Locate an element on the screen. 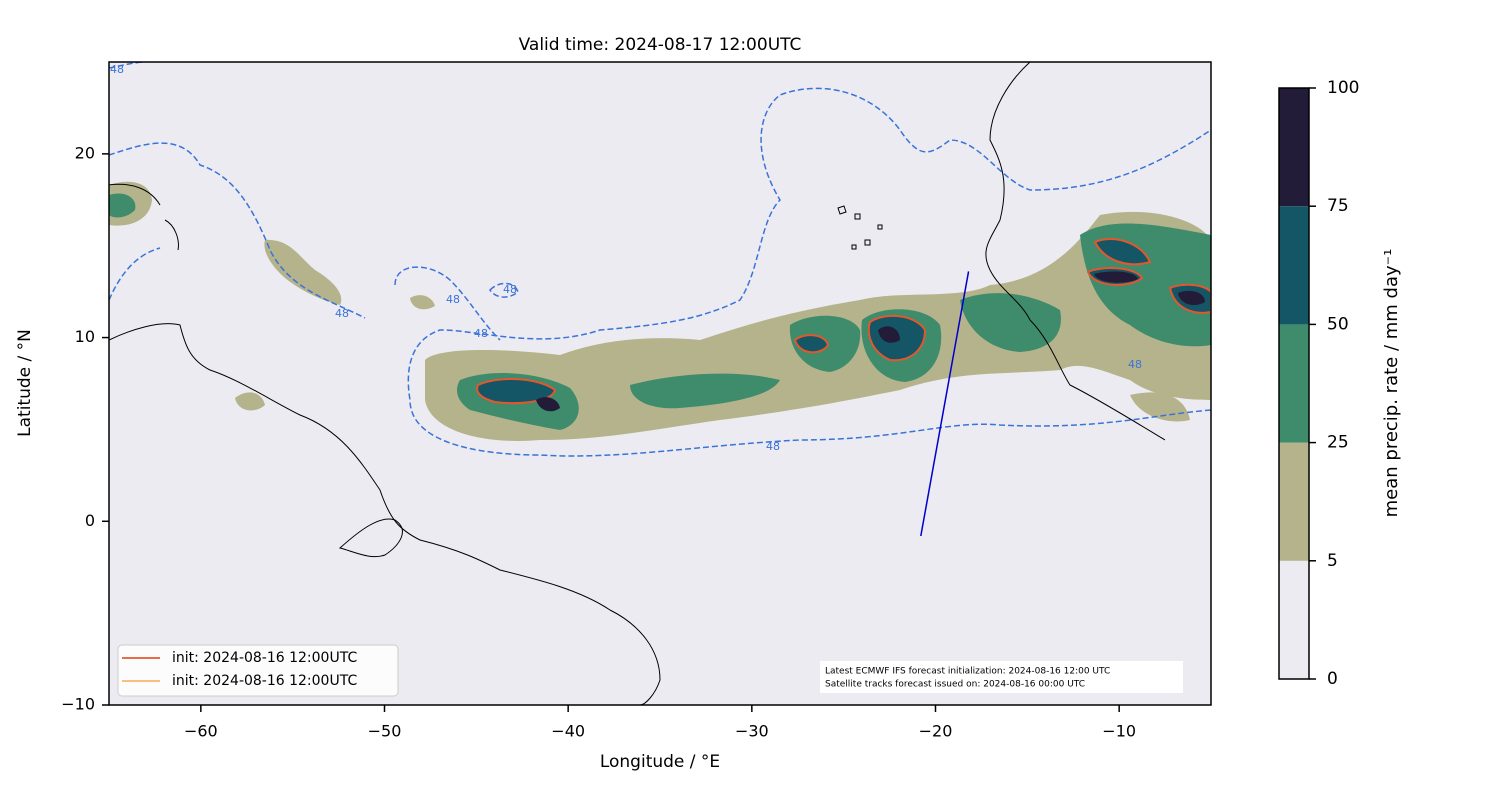 This screenshot has height=800, width=1500. y-tick-label: −10 is located at coordinates (78, 704).